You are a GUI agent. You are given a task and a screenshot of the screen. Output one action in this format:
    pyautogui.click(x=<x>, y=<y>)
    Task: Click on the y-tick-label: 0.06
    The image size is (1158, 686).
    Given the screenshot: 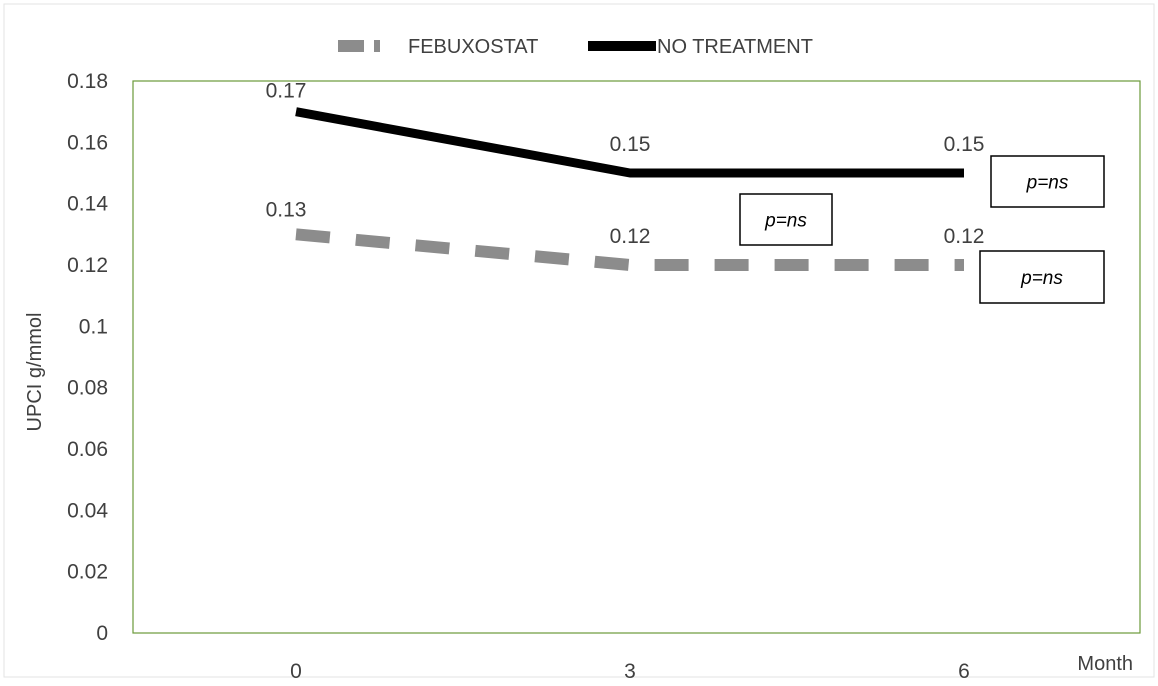 What is the action you would take?
    pyautogui.click(x=87, y=449)
    